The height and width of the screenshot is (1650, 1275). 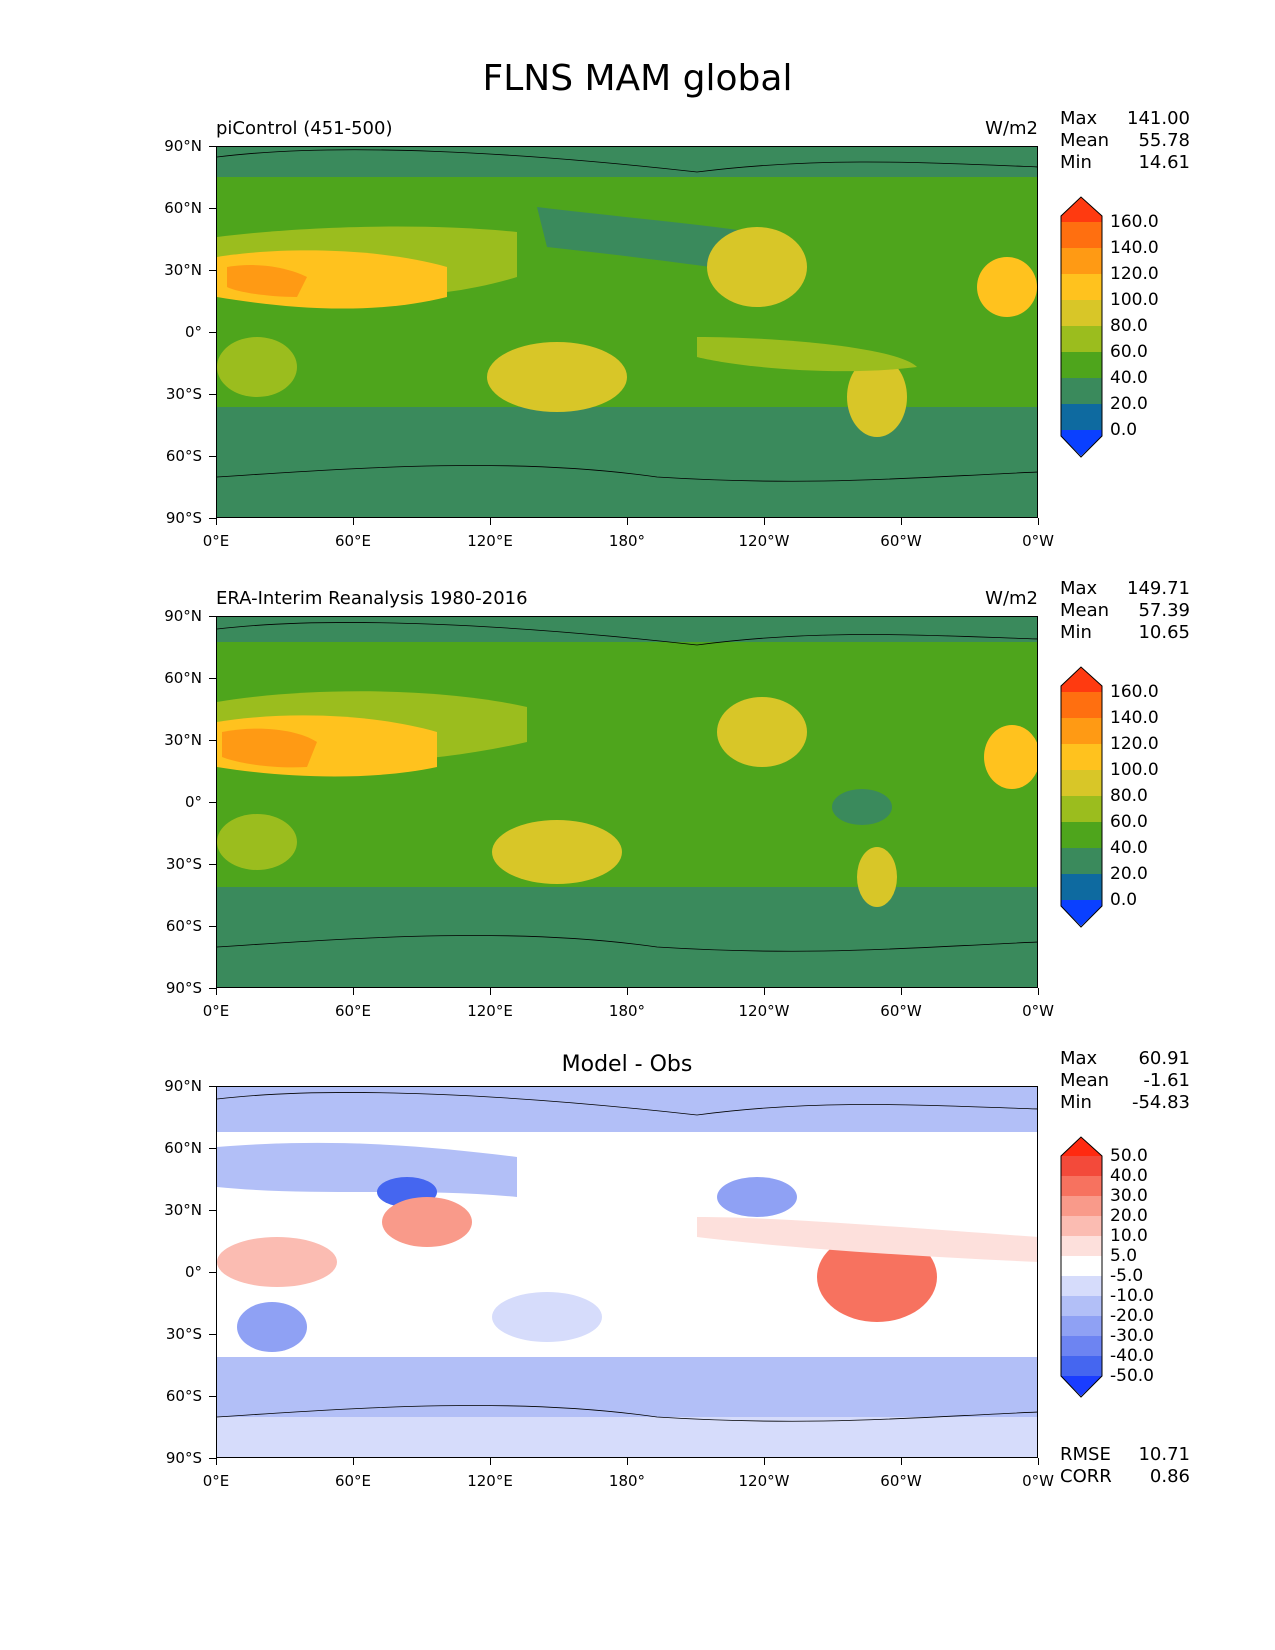 What do you see at coordinates (1076, 632) in the screenshot?
I see `min-label: Min` at bounding box center [1076, 632].